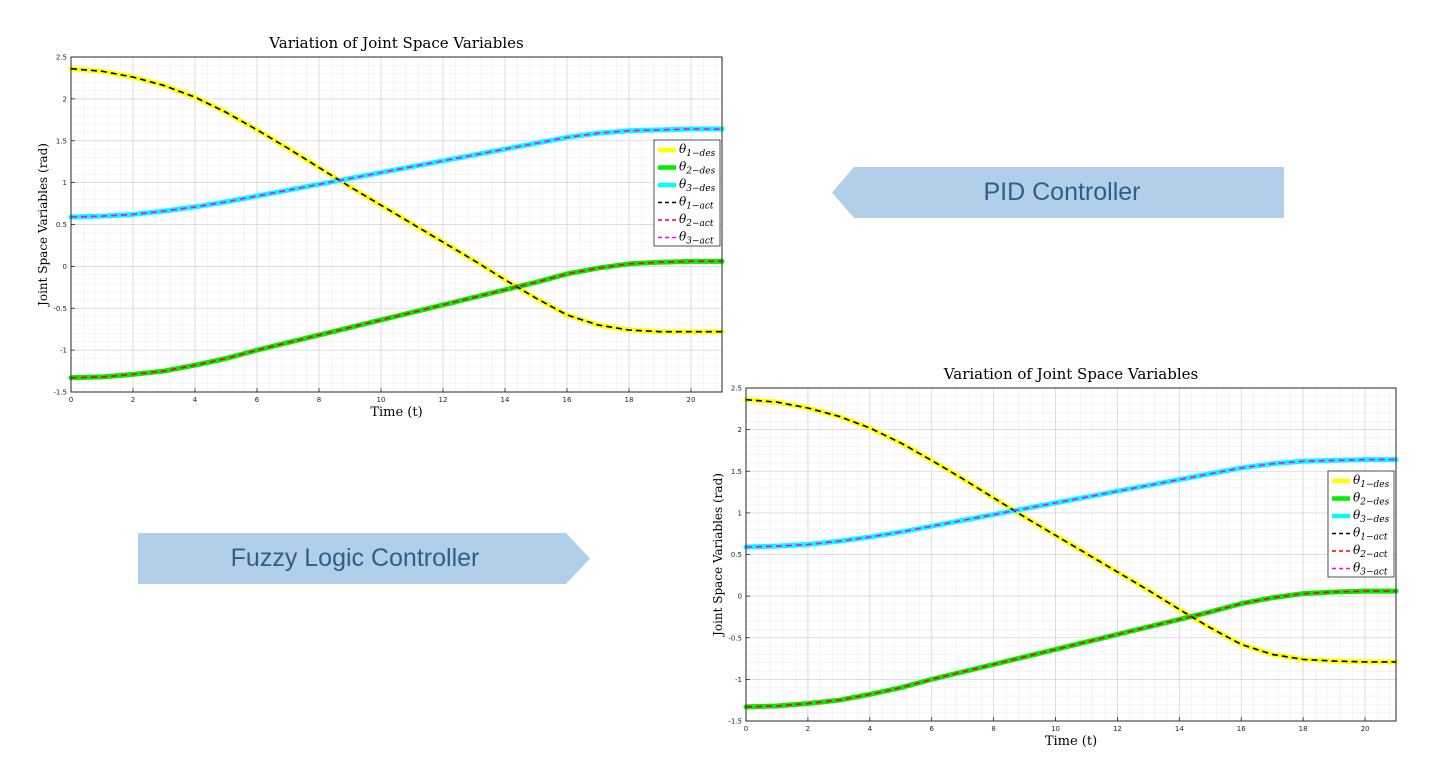 This screenshot has height=777, width=1448. I want to click on left-arrow-icon, so click(1058, 192).